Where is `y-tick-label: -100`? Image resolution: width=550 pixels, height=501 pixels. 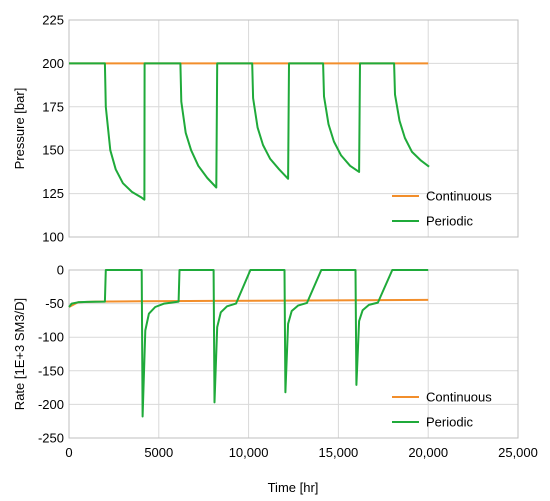 y-tick-label: -100 is located at coordinates (51, 337).